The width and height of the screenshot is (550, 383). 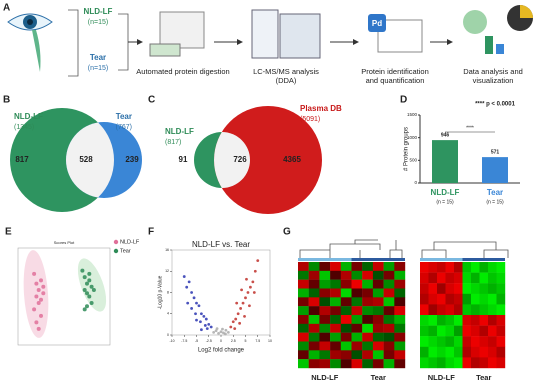 What do you see at coordinates (412, 114) in the screenshot?
I see `y-tick-label: 1500` at bounding box center [412, 114].